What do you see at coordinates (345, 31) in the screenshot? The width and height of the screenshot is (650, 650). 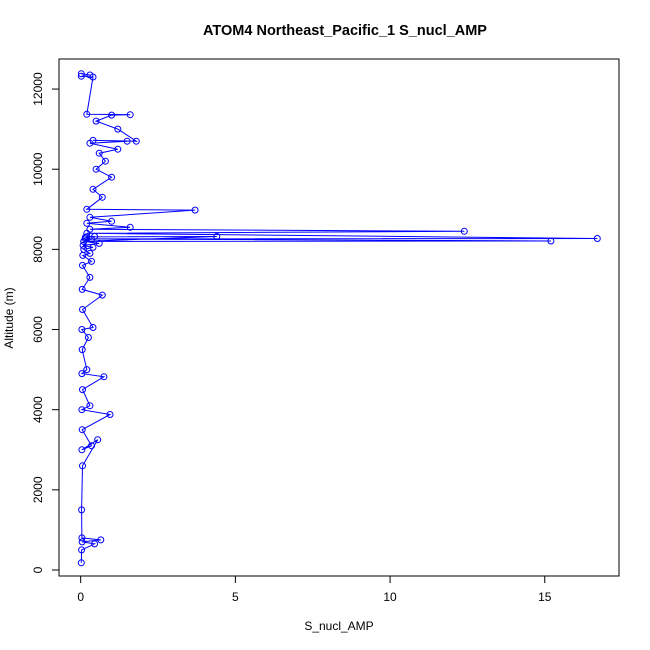 I see `chart-title: ATOM4 Northeast_Pacific_1 S_nucl_AMP` at bounding box center [345, 31].